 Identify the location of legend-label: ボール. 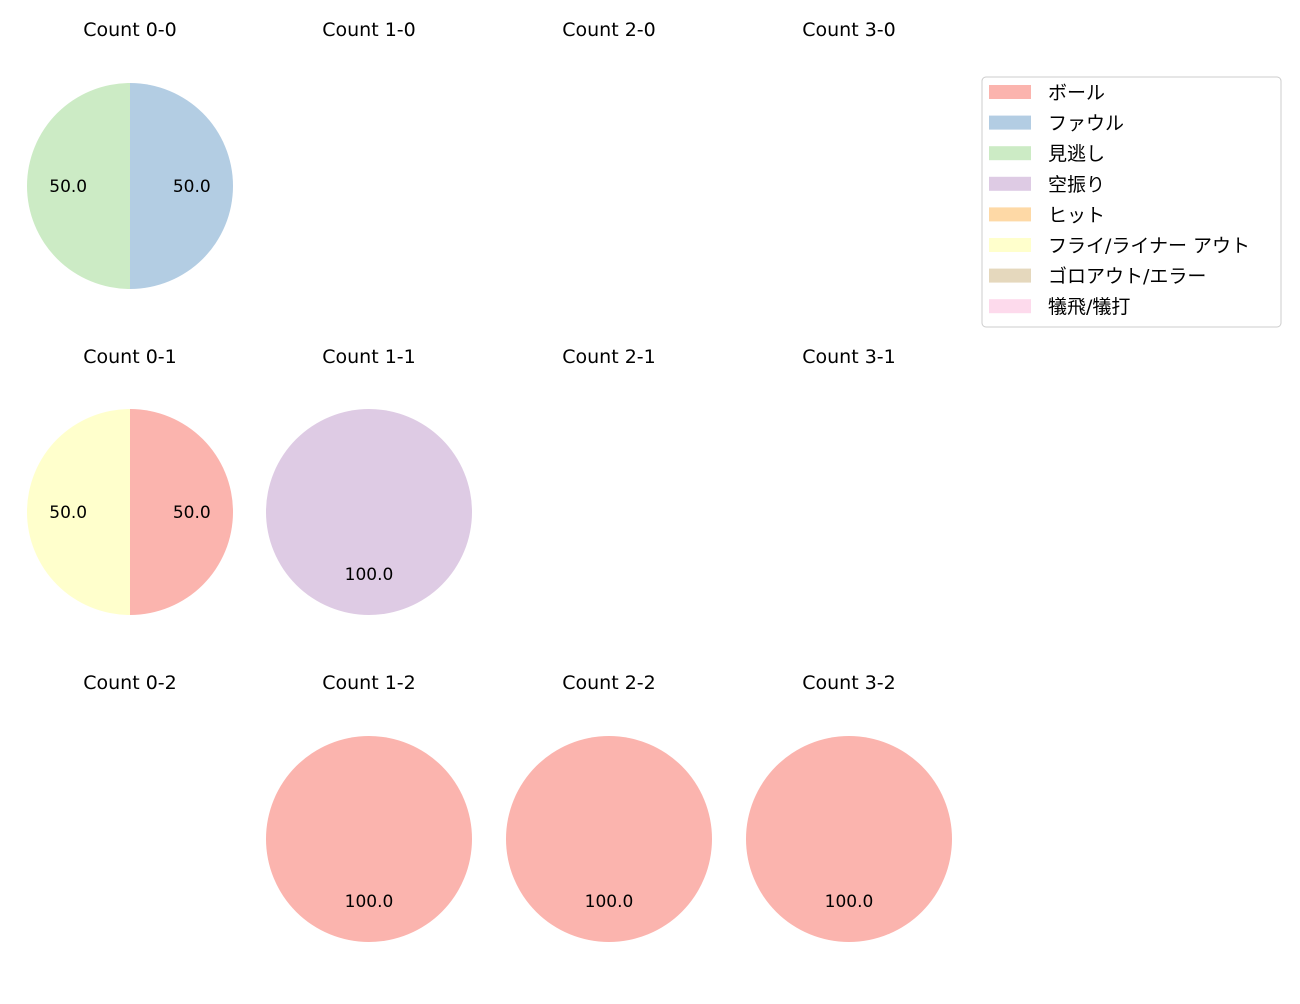
(1076, 93).